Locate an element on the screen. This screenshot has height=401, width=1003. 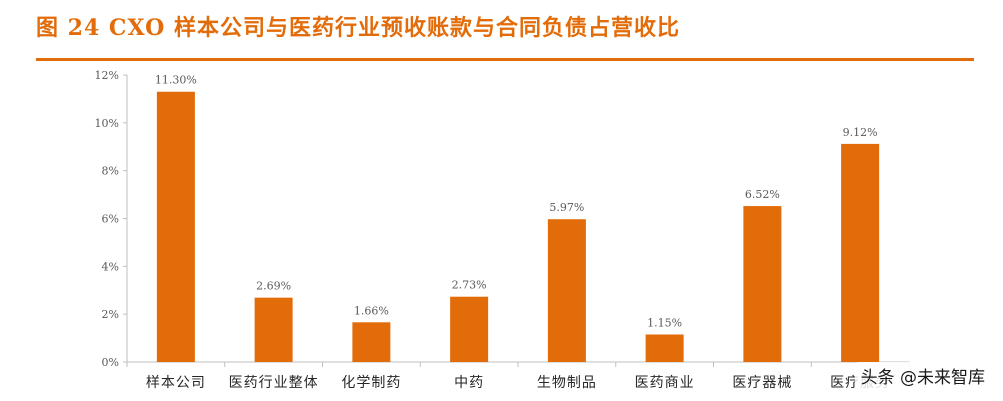
data-label: 9.12% is located at coordinates (860, 132).